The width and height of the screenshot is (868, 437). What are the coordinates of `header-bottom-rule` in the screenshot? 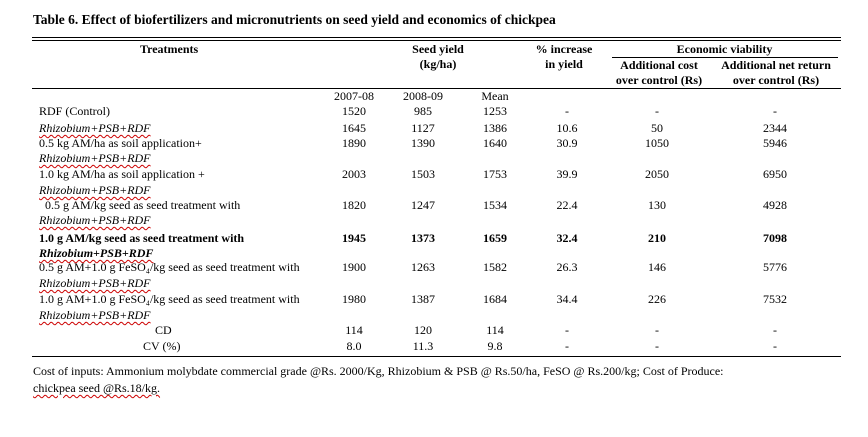 It's located at (436, 88).